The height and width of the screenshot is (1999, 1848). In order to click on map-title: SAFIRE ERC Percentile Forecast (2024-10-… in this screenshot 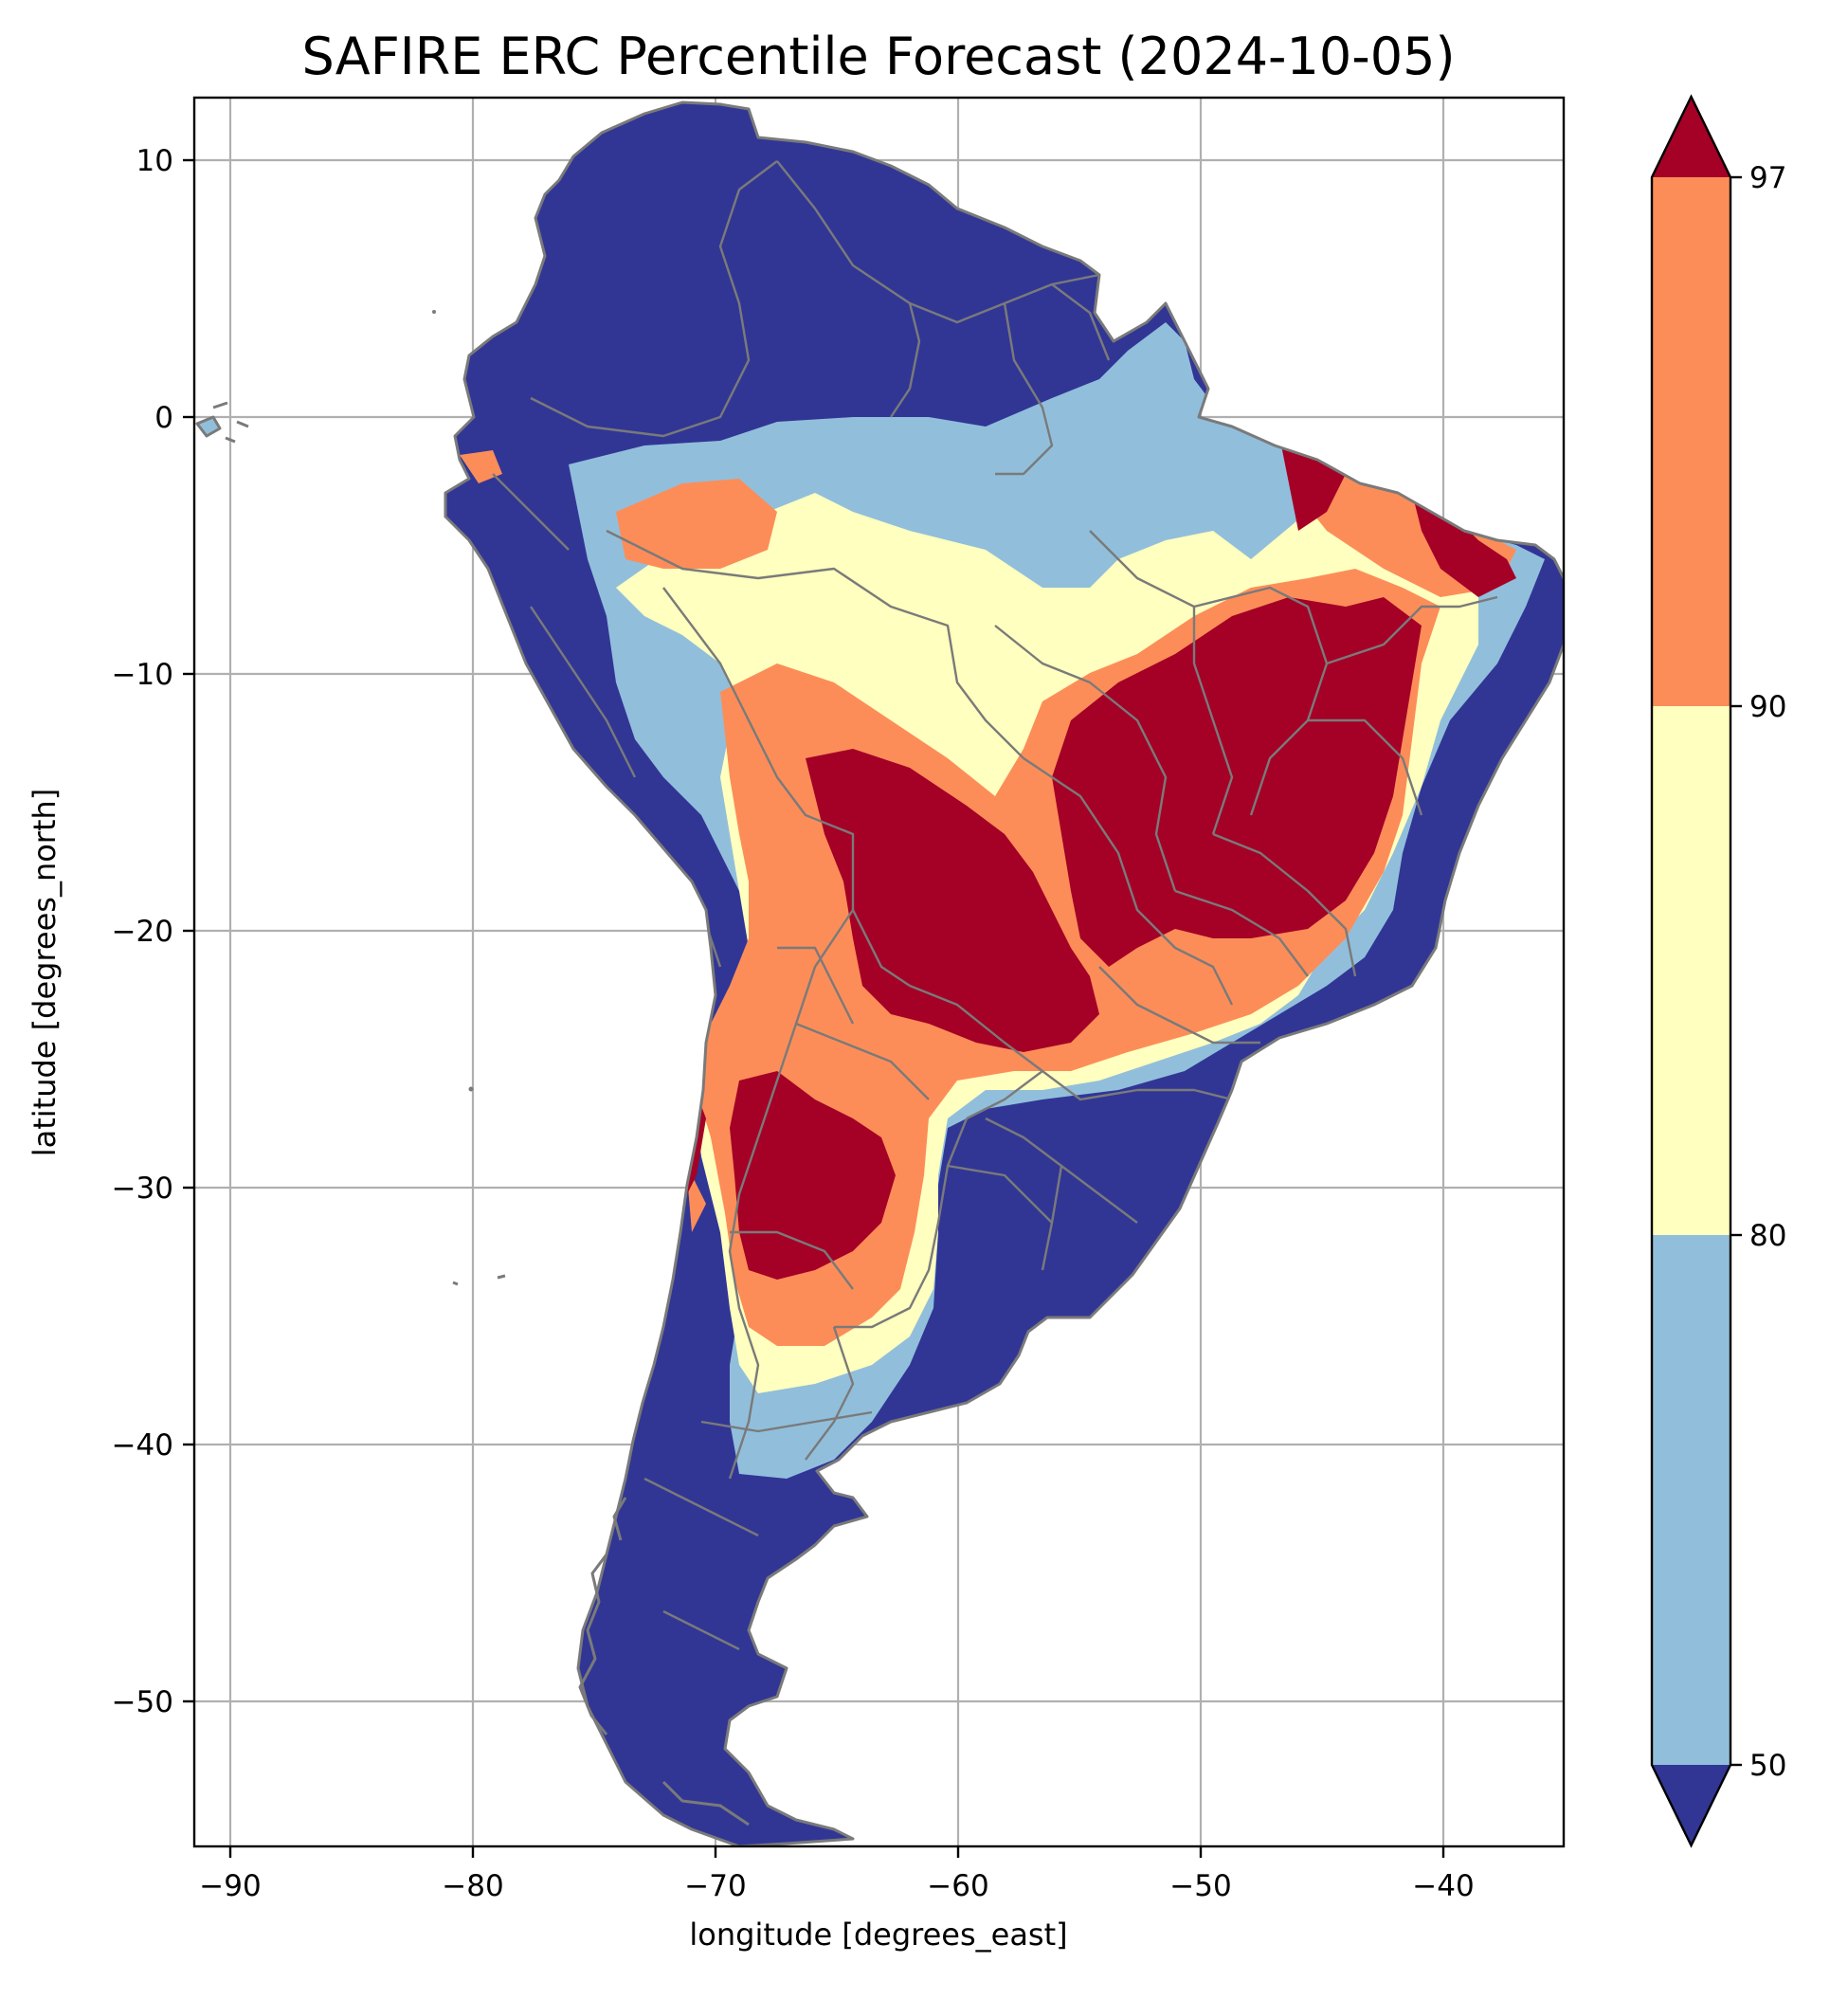, I will do `click(878, 57)`.